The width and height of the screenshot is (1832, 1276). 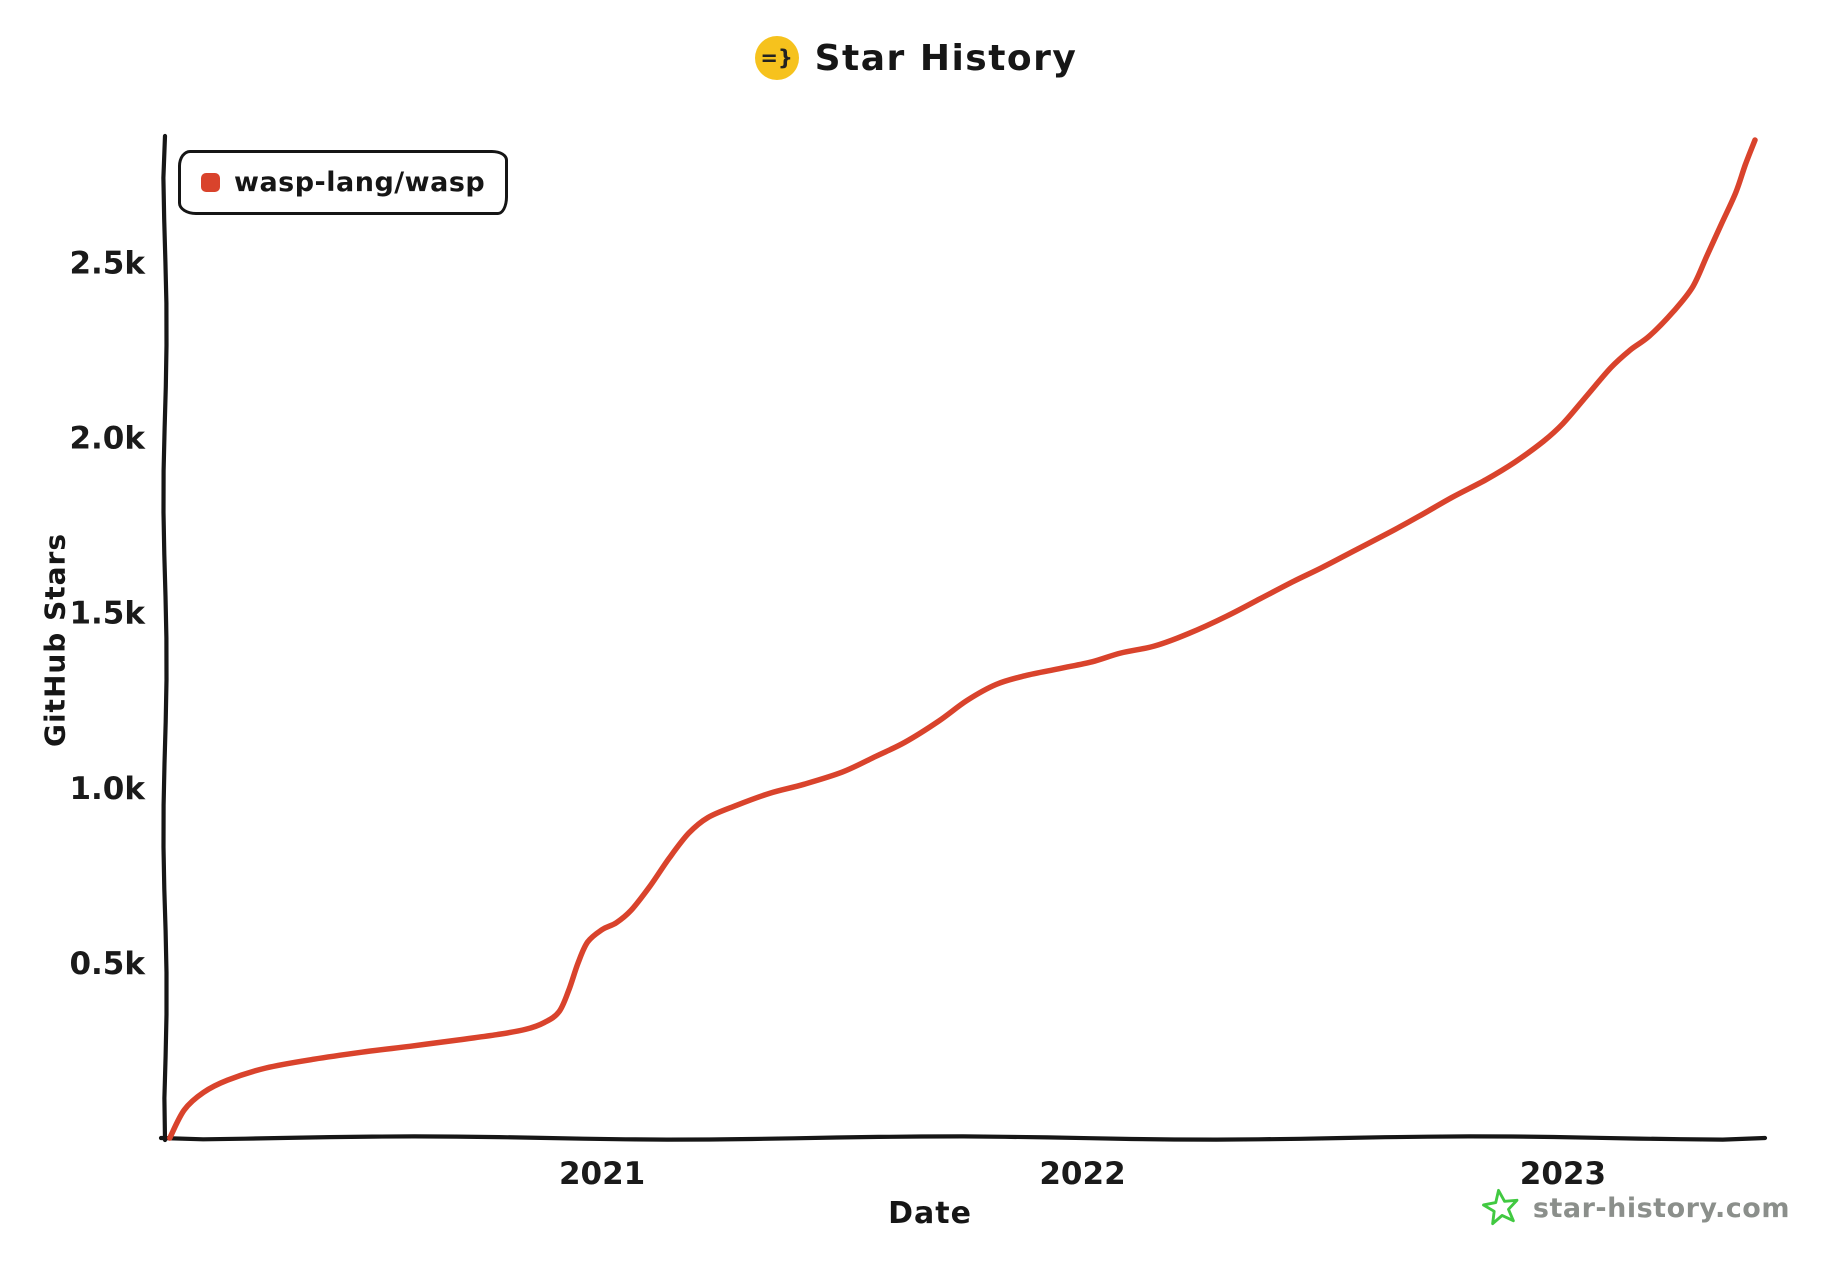 I want to click on legend: wasp-lang/wasp, so click(x=343, y=182).